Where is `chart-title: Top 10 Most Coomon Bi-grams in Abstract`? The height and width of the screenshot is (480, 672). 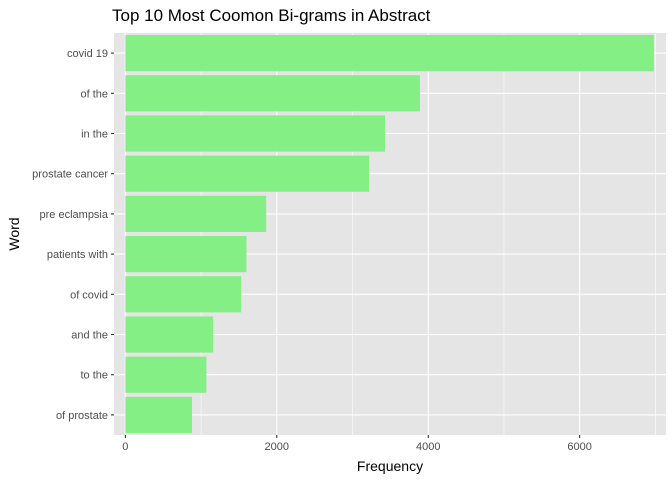 chart-title: Top 10 Most Coomon Bi-grams in Abstract is located at coordinates (271, 15).